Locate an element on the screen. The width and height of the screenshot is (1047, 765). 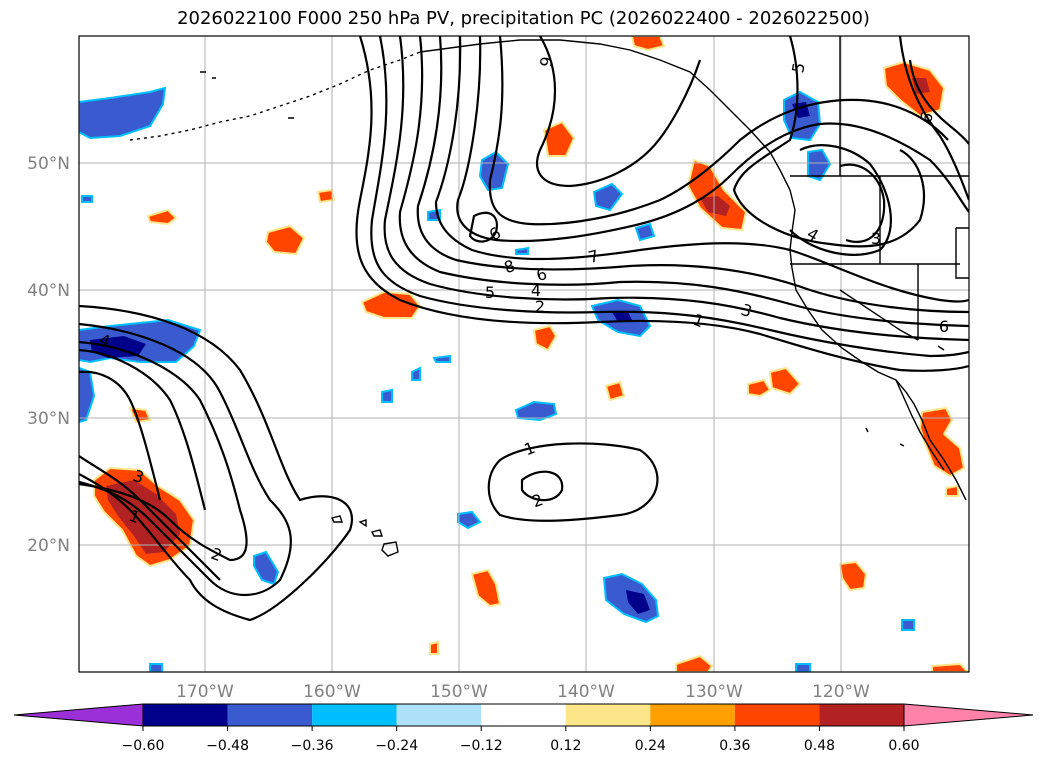
colorbar-outline is located at coordinates (523, 715).